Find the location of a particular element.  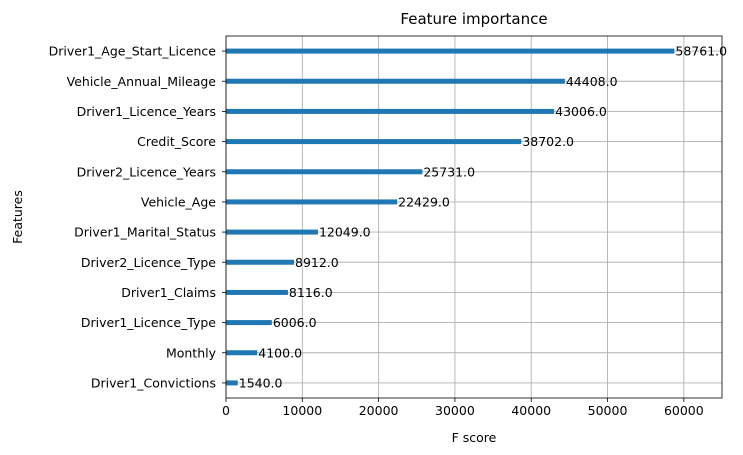

x-axis-title: F score is located at coordinates (474, 437).